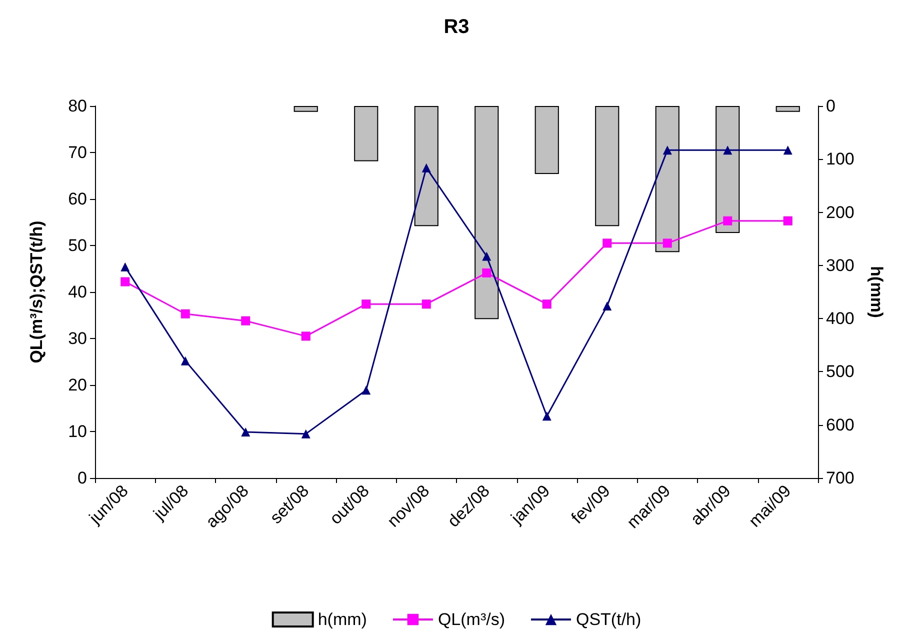 The height and width of the screenshot is (635, 913). I want to click on y-tick-label: 60, so click(77, 199).